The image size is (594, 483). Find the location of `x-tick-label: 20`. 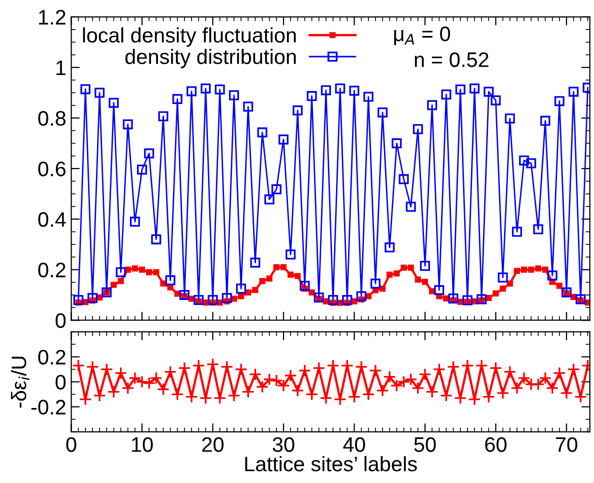

x-tick-label: 20 is located at coordinates (213, 444).